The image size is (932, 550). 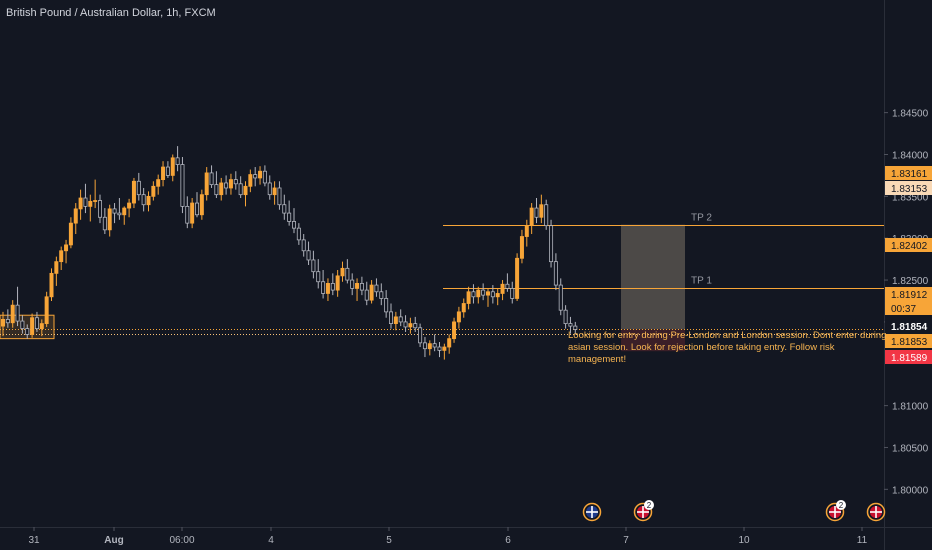 What do you see at coordinates (908, 341) in the screenshot?
I see `price-tag: 1.81853` at bounding box center [908, 341].